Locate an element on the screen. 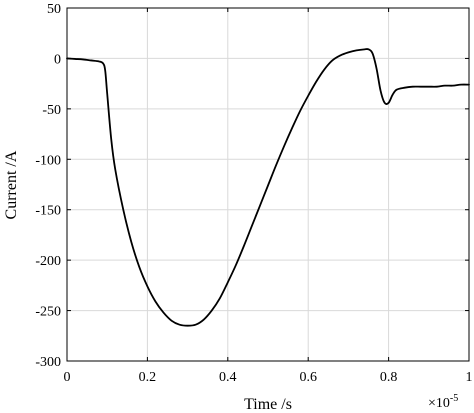 The image size is (474, 413). x-tick-label: 0.8 is located at coordinates (389, 377).